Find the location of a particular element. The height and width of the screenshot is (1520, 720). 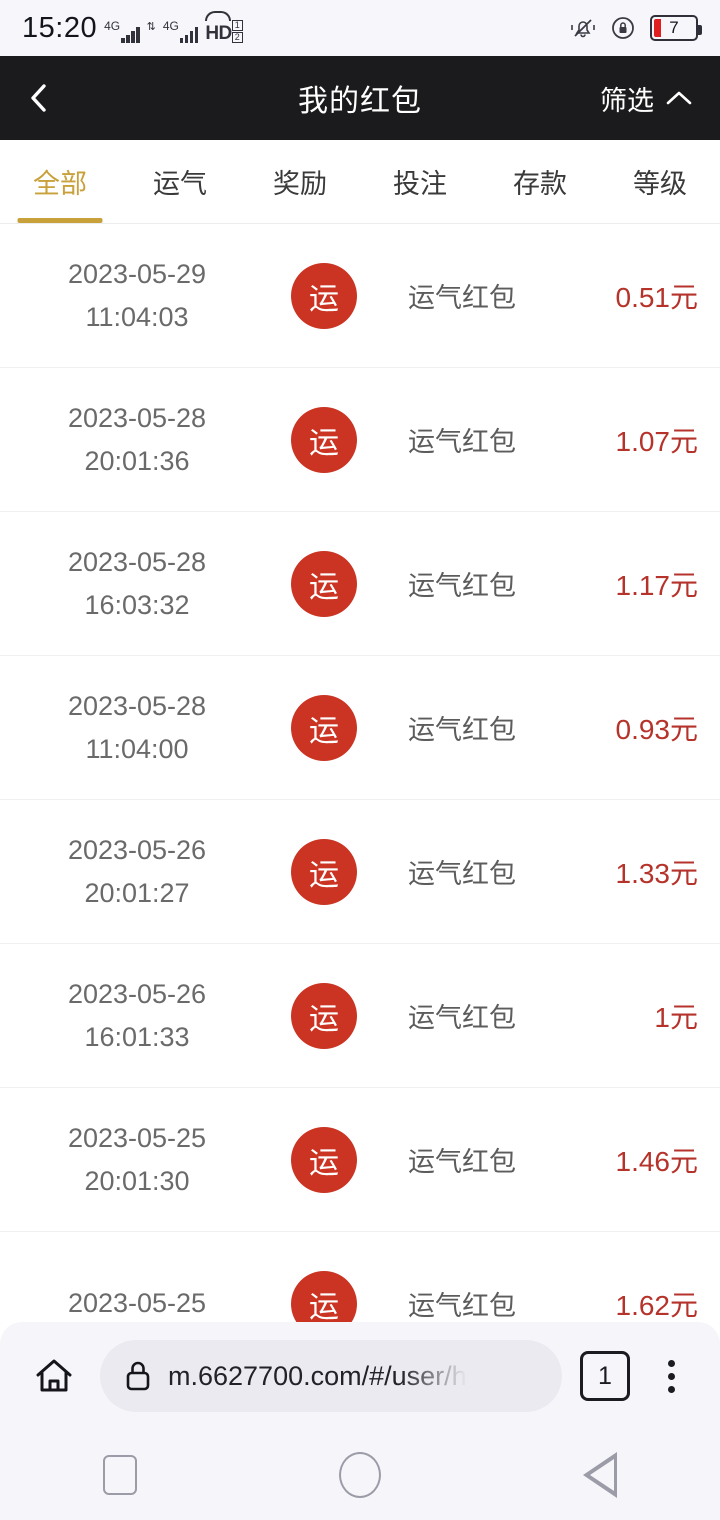

table-row: 2023-05-26 20:01:27 运 运气红包 1.33元 is located at coordinates (360, 872).